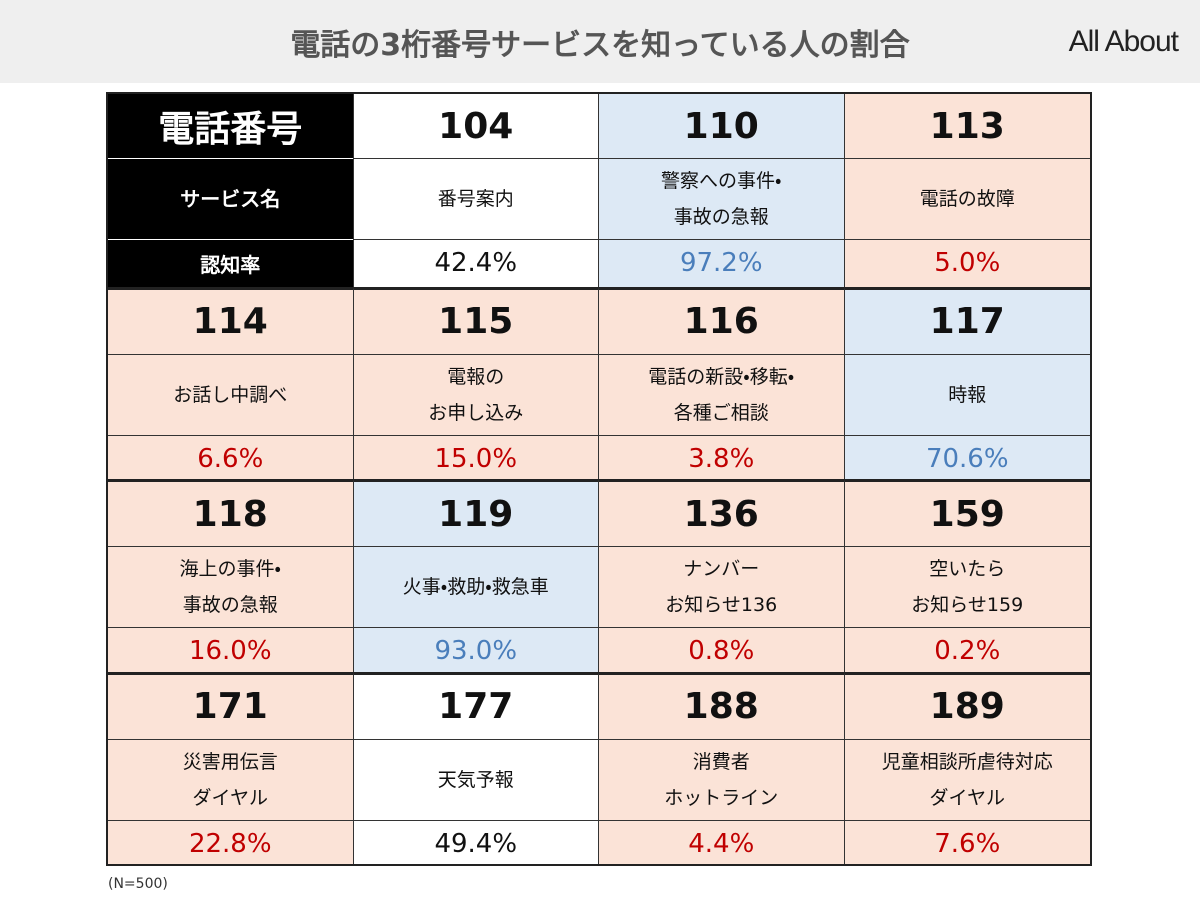  I want to click on service-line: 児童相談所虐待対応, so click(967, 761).